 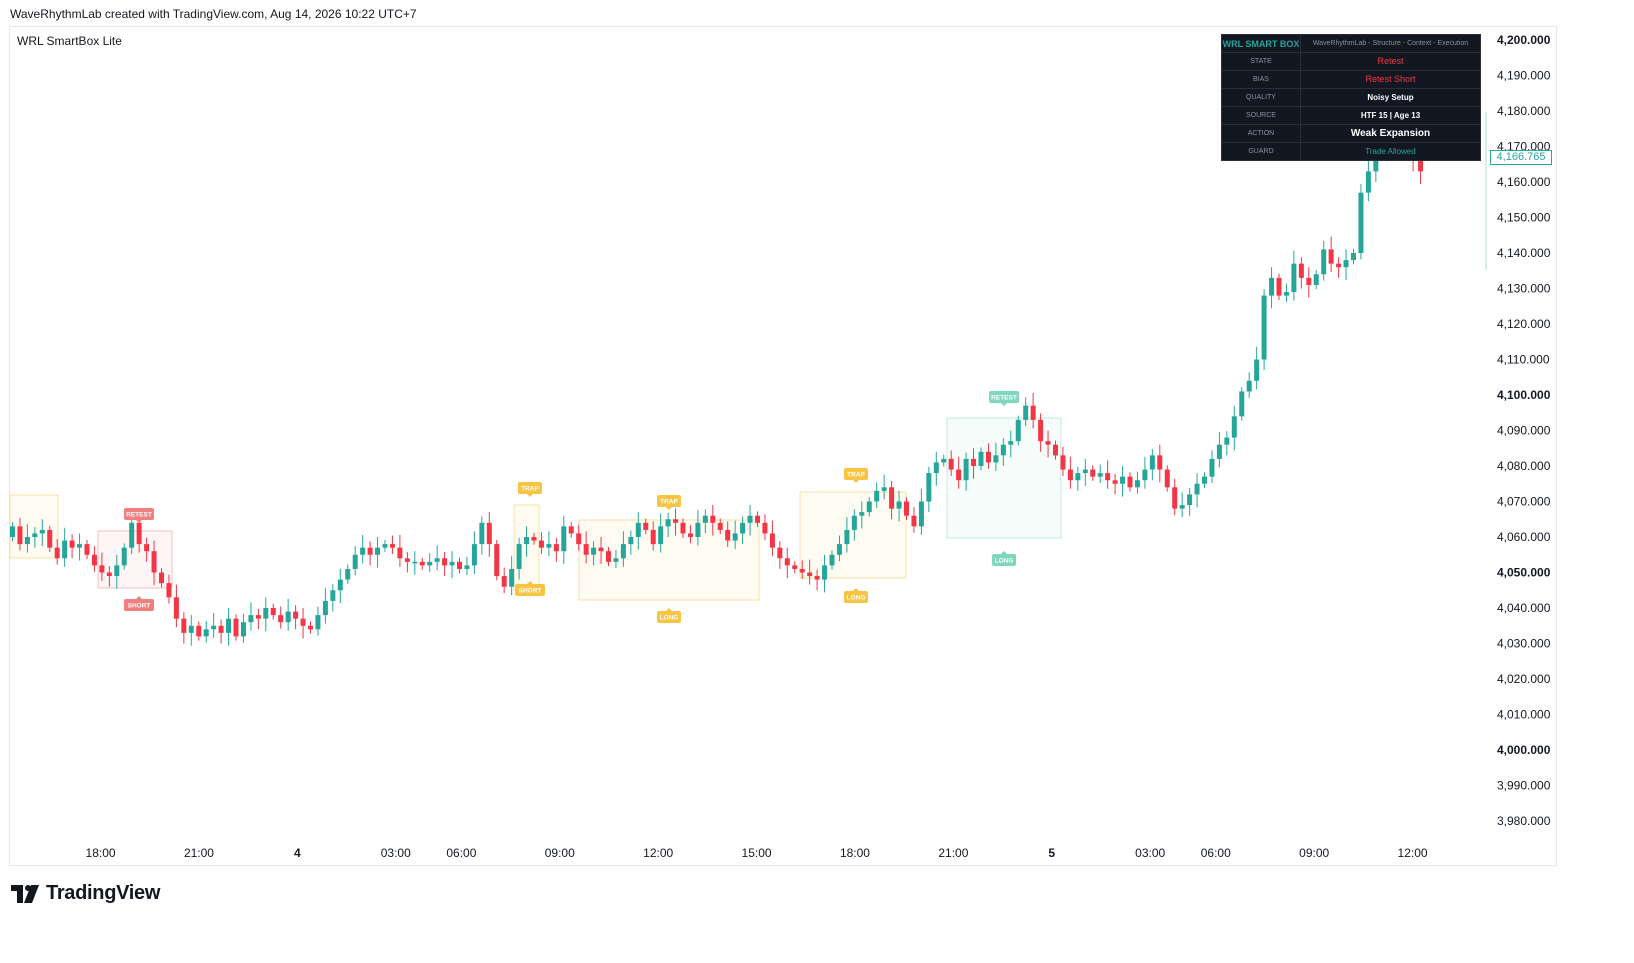 What do you see at coordinates (1524, 253) in the screenshot?
I see `y-tick-label: 4,140.000` at bounding box center [1524, 253].